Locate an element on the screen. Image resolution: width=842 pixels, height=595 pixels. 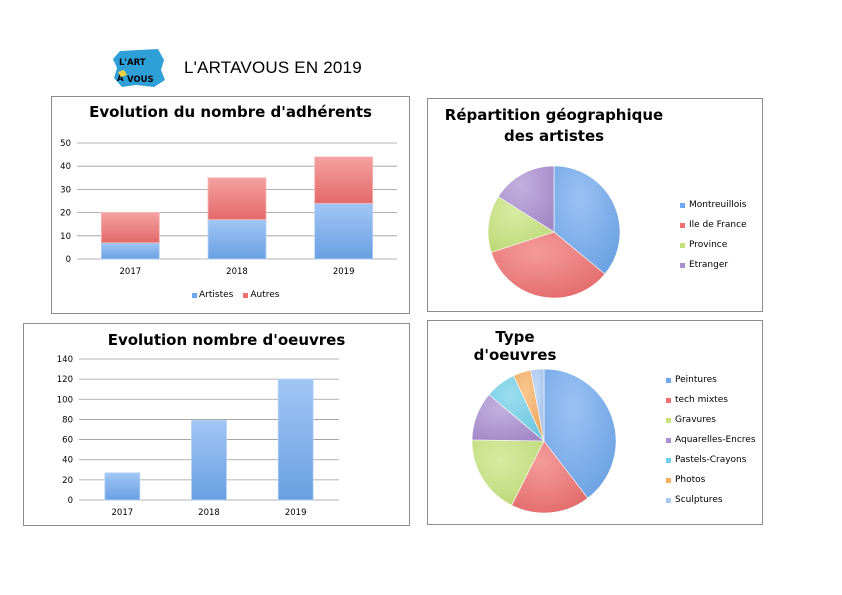
chart-adherents: 0 10 20 30 40 50 2017 2018 2019 is located at coordinates (228, 208).